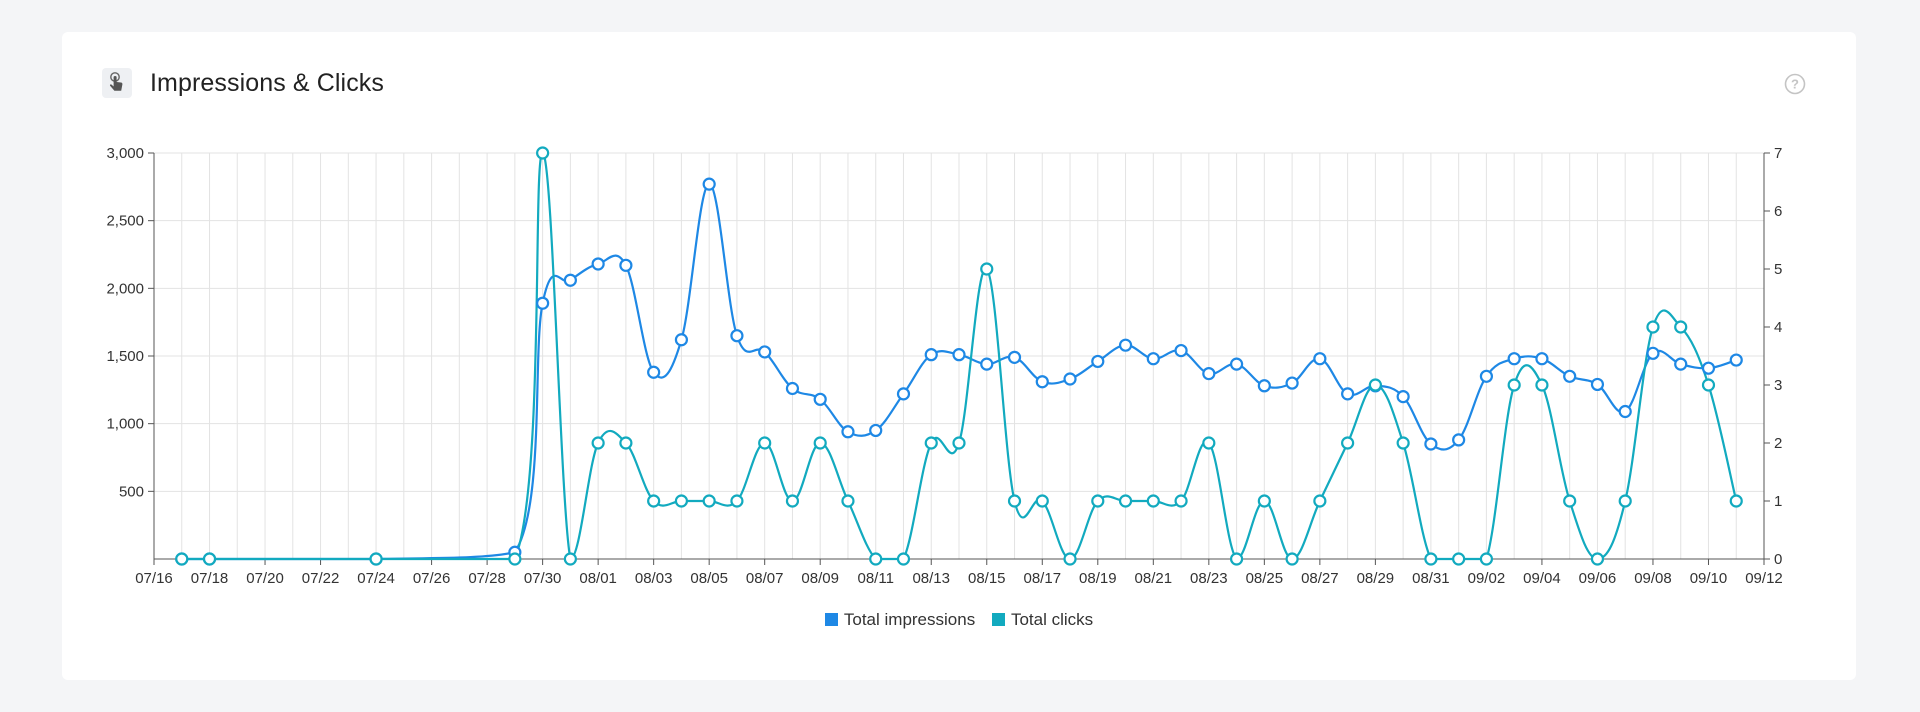  I want to click on legend-swatch-clicks, so click(998, 619).